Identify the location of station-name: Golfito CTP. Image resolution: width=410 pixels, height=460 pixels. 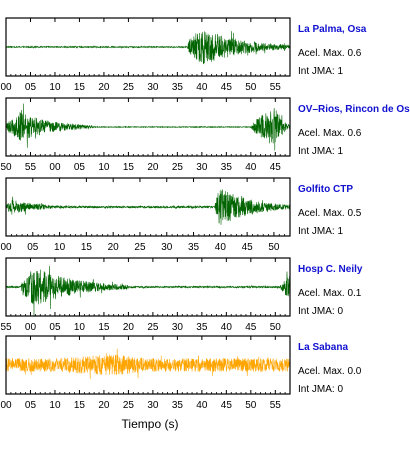
(325, 189).